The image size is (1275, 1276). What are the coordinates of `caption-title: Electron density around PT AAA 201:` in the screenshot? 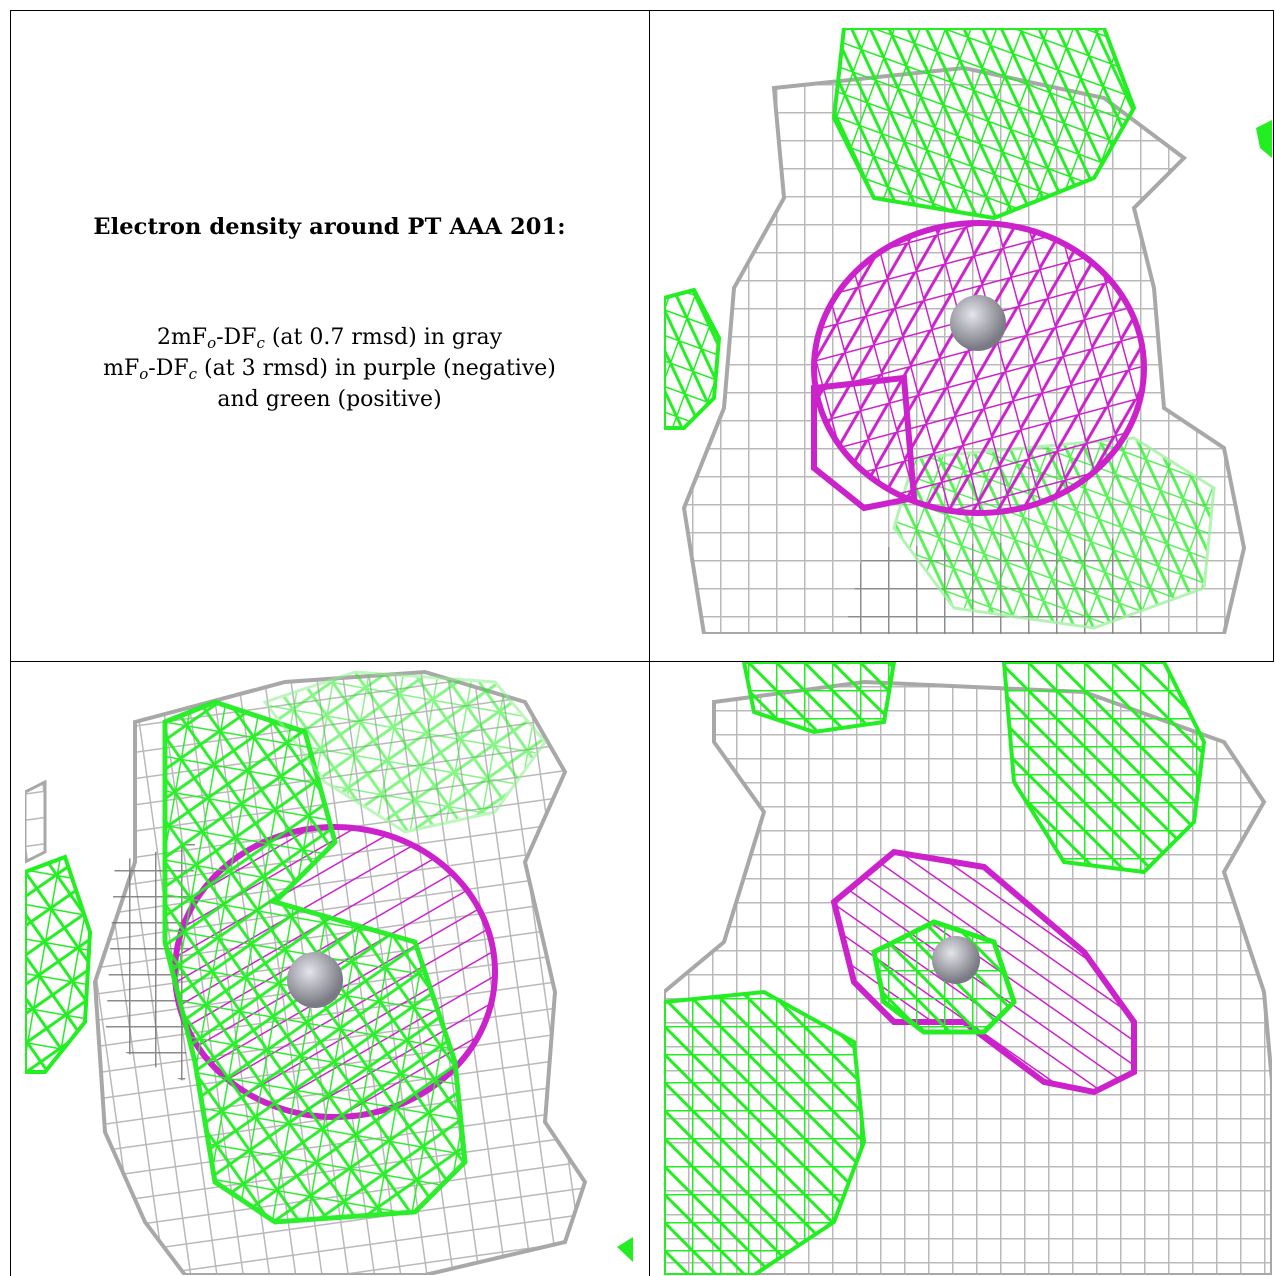 It's located at (329, 227).